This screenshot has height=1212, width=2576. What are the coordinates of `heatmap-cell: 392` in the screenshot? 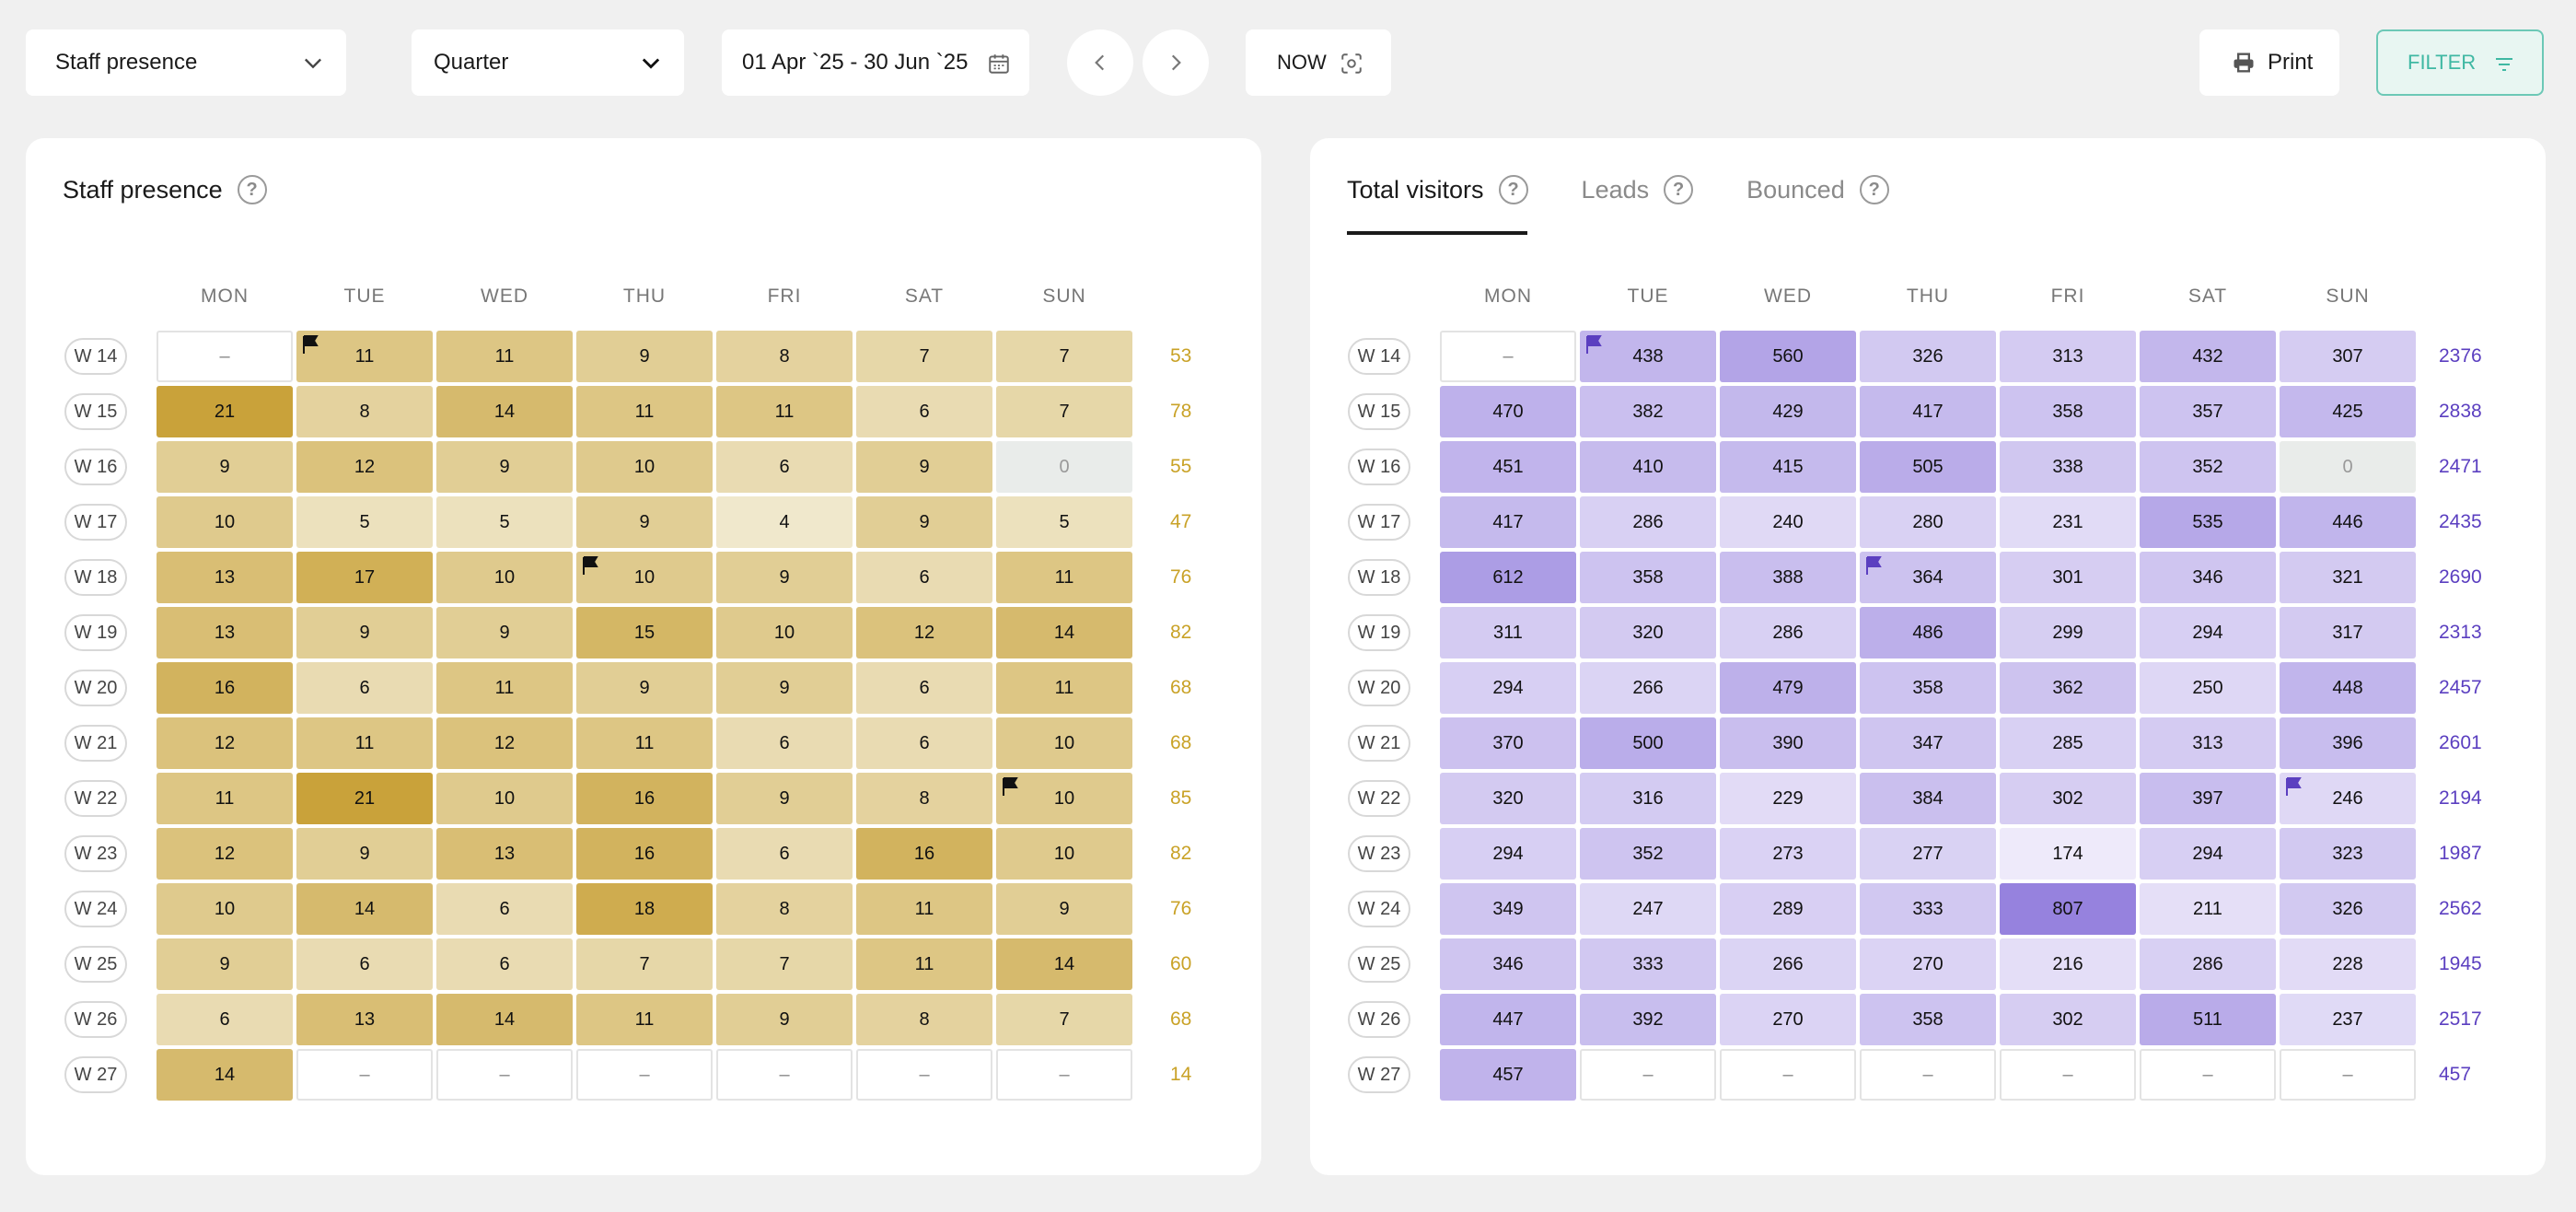 It's located at (1648, 1019).